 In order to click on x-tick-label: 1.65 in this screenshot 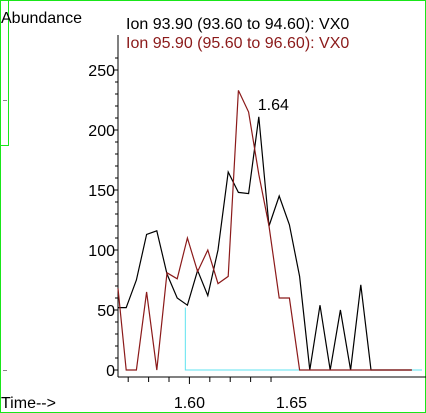, I will do `click(291, 403)`.